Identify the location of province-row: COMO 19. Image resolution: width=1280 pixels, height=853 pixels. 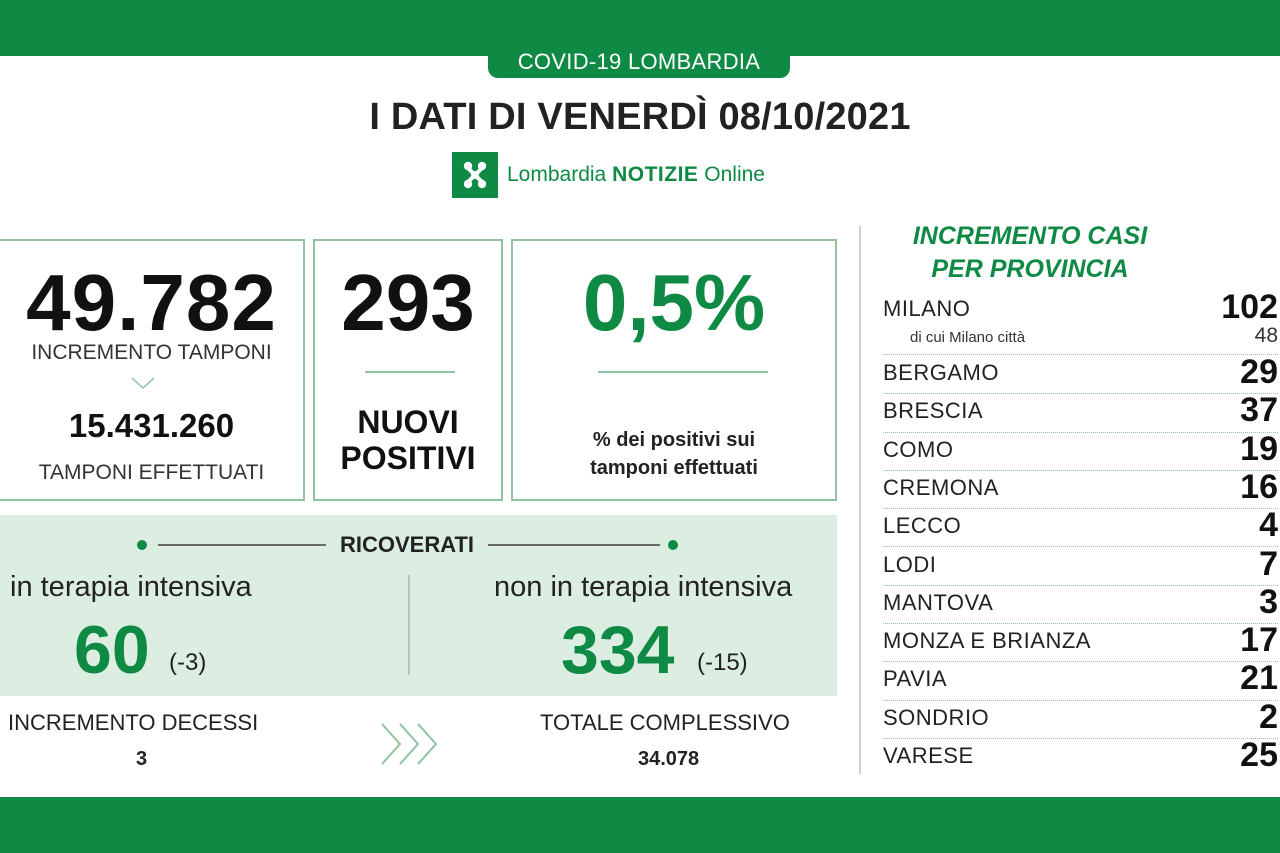
(1080, 450).